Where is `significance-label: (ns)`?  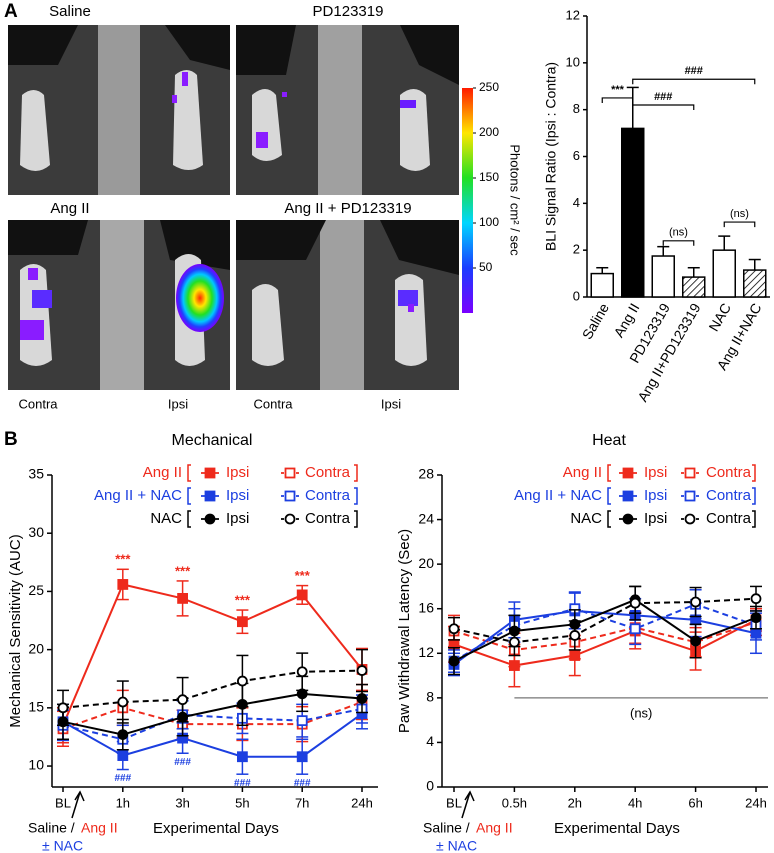 significance-label: (ns) is located at coordinates (678, 233).